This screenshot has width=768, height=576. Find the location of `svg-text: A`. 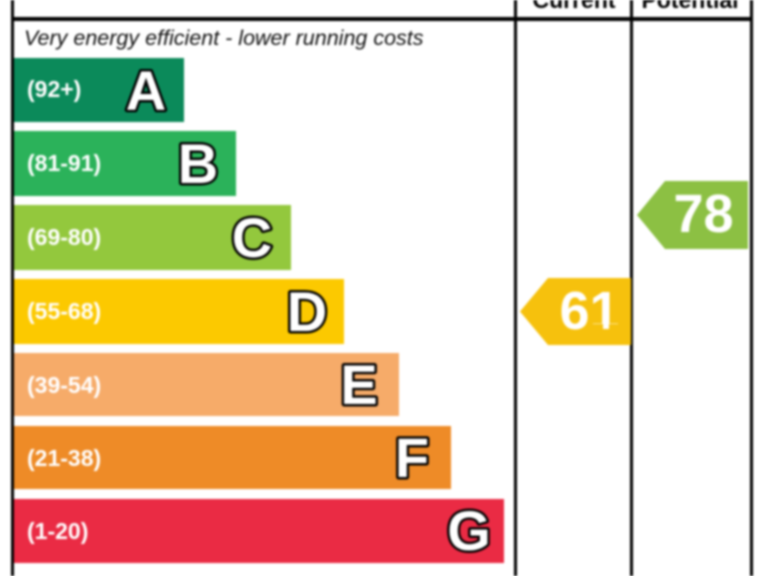

svg-text: A is located at coordinates (146, 90).